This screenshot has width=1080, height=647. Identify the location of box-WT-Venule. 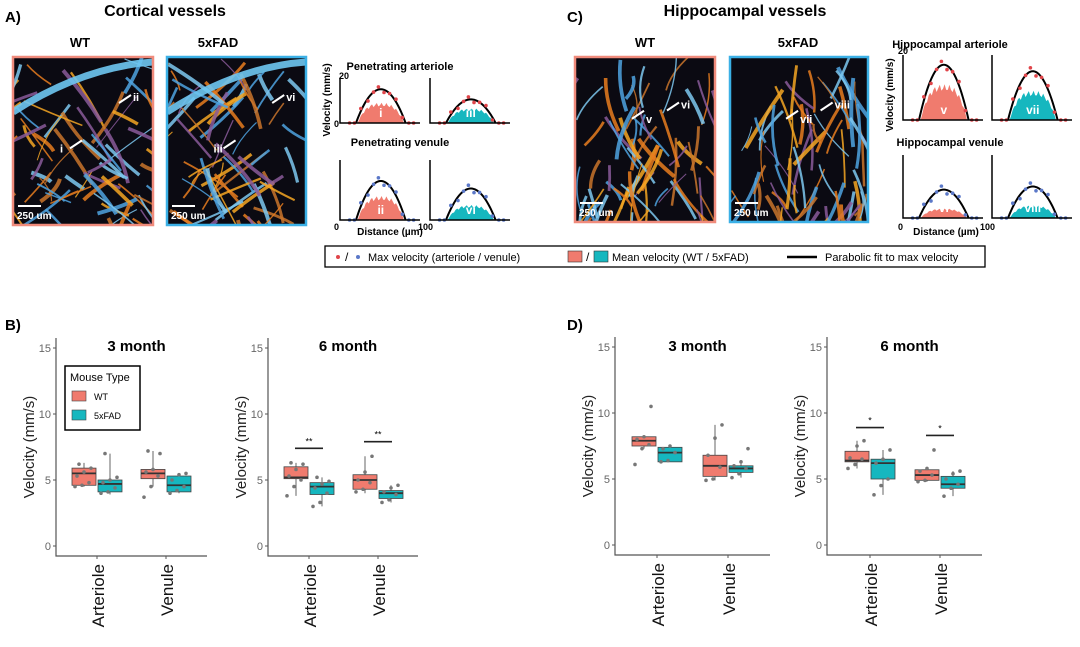
(365, 474).